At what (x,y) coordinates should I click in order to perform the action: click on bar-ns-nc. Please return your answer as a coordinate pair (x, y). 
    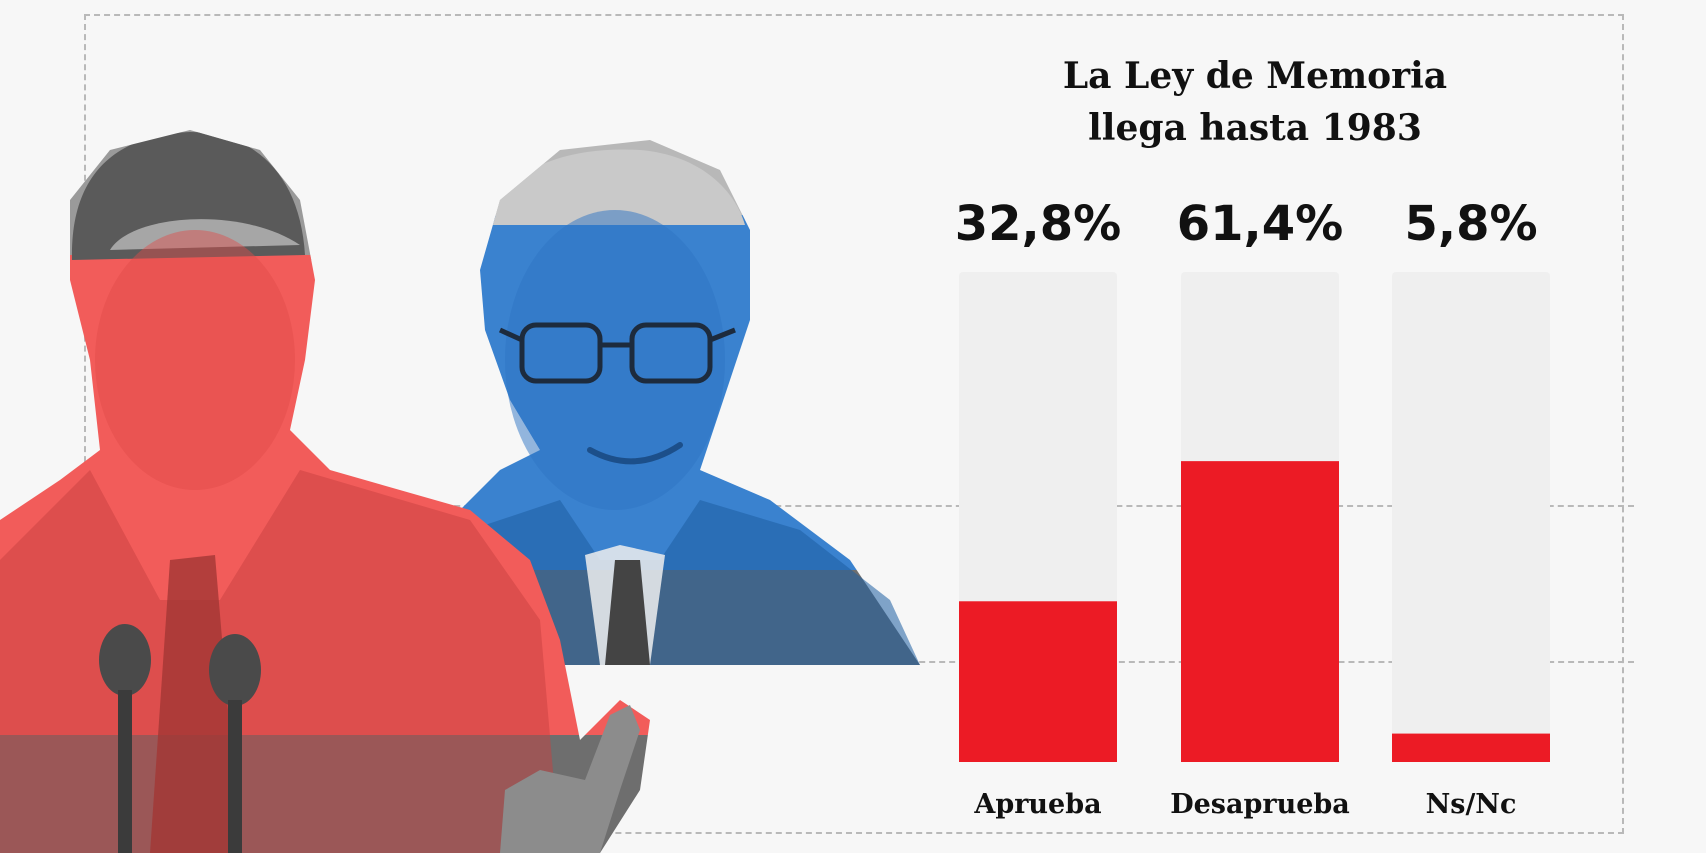
    Looking at the image, I should click on (1471, 747).